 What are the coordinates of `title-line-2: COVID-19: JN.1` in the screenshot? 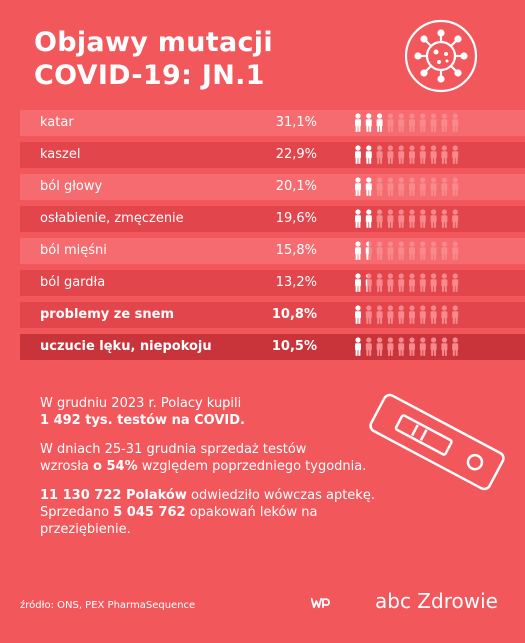 It's located at (149, 75).